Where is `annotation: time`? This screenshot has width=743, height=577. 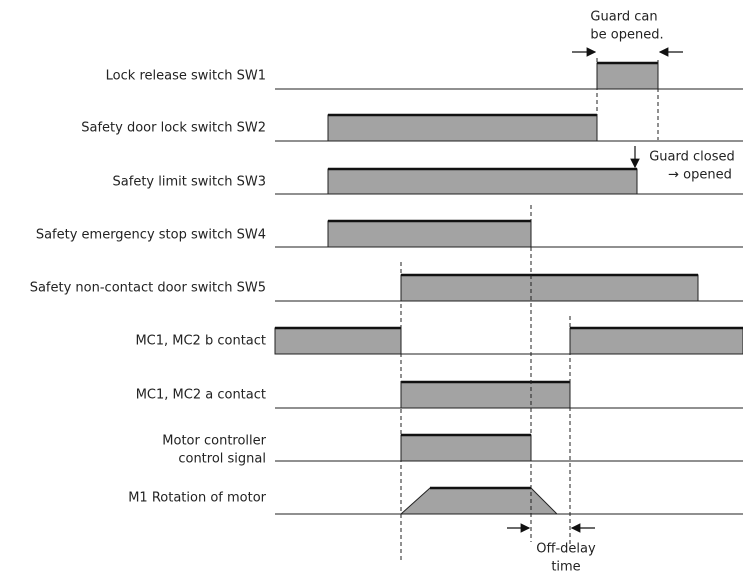
annotation: time is located at coordinates (565, 567).